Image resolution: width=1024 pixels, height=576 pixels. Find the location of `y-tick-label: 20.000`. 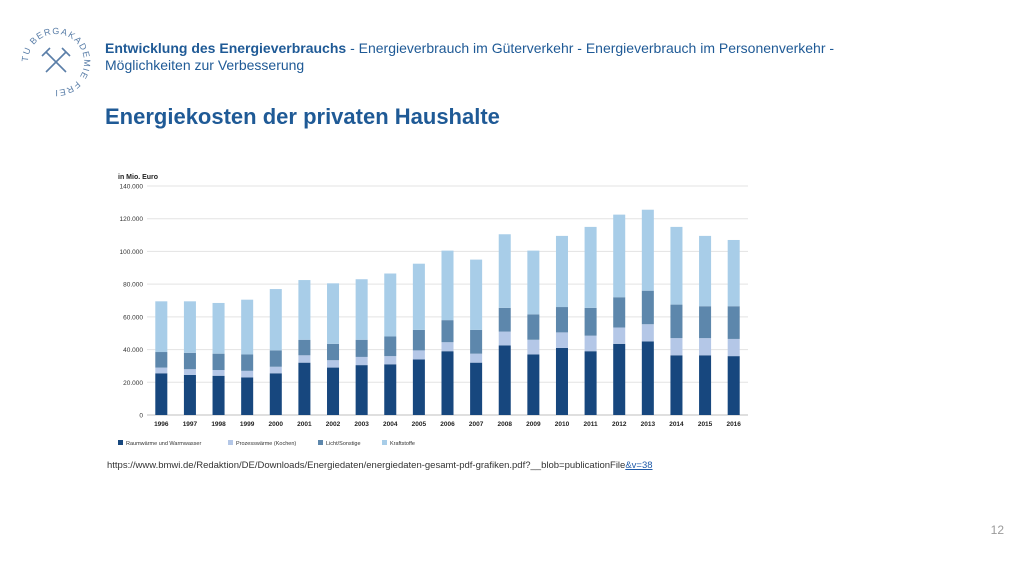

y-tick-label: 20.000 is located at coordinates (133, 383).